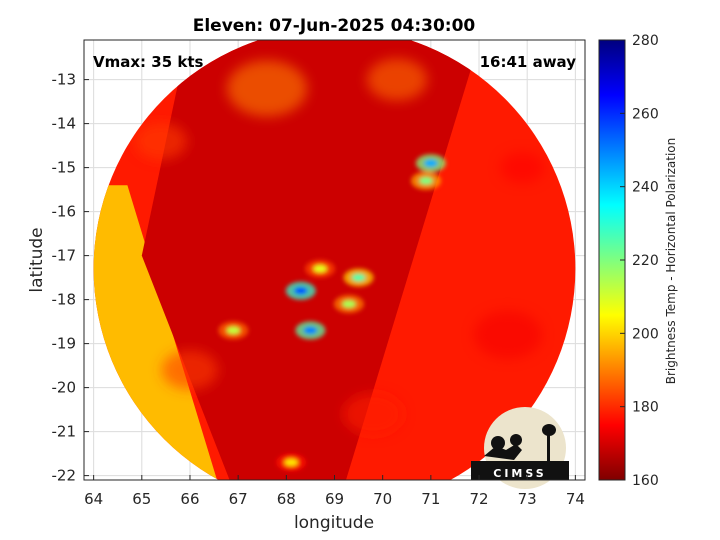 The image size is (720, 540). Describe the element at coordinates (430, 499) in the screenshot. I see `x-tick-label: 71` at that location.